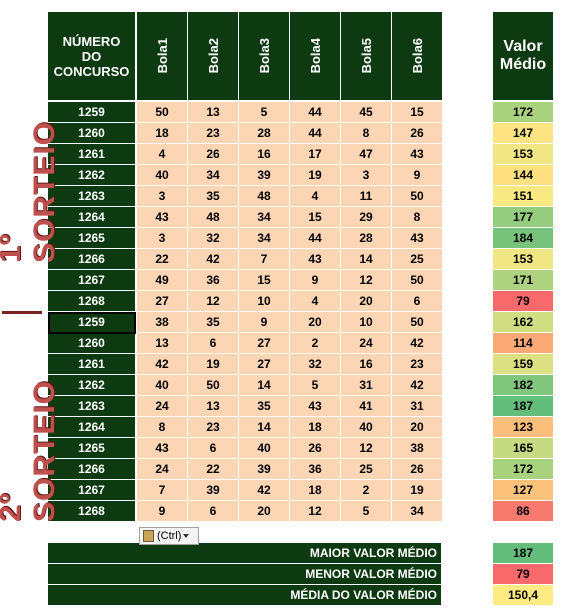 This screenshot has width=586, height=612. I want to click on valor-cell: 162, so click(523, 322).